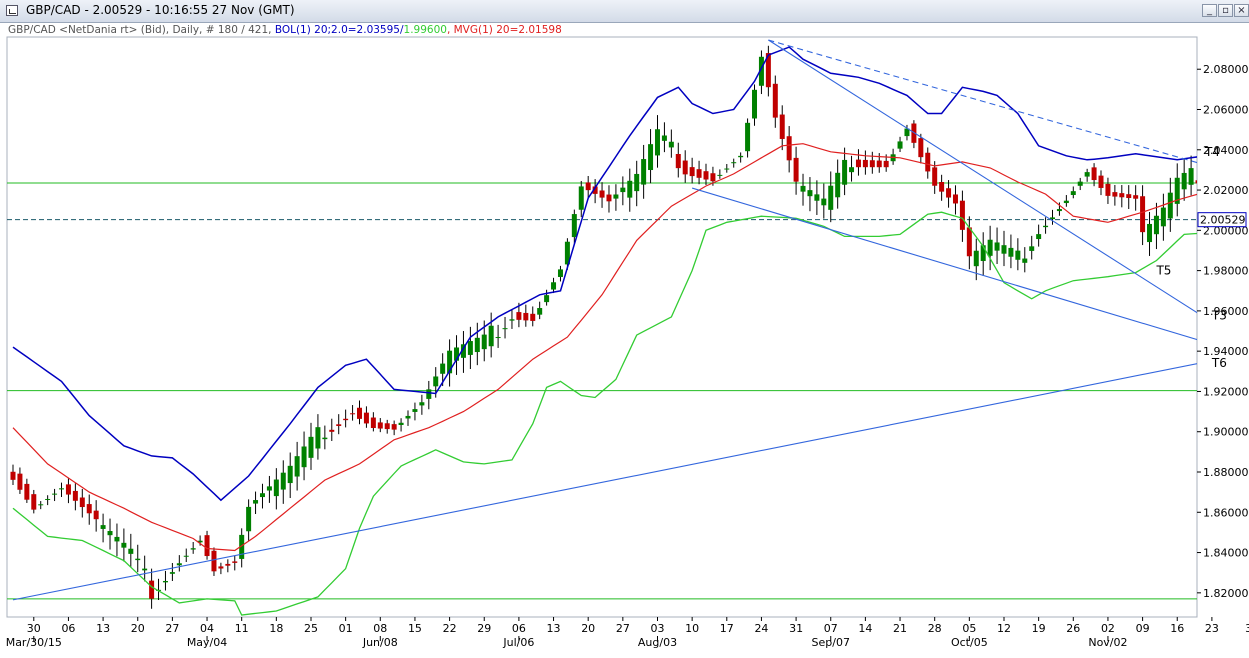  What do you see at coordinates (831, 628) in the screenshot?
I see `day-tick-label: 07` at bounding box center [831, 628].